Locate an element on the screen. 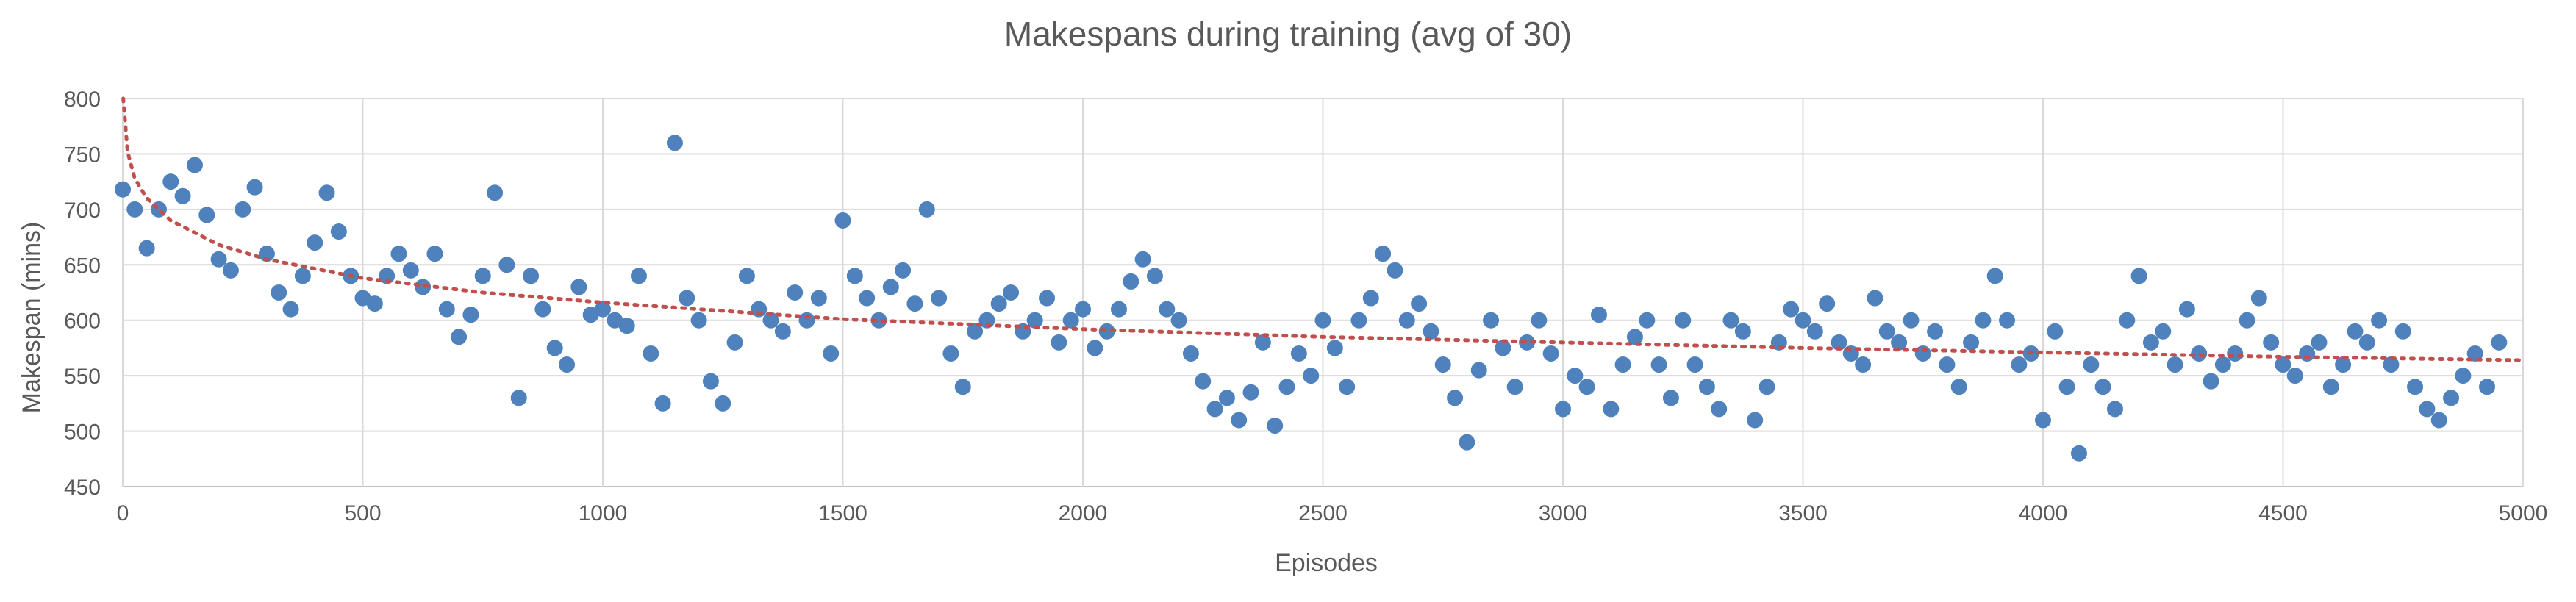  y-tick-label: 500 is located at coordinates (82, 432).